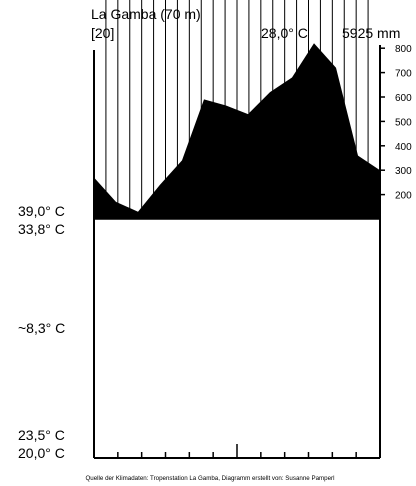 Image resolution: width=416 pixels, height=486 pixels. What do you see at coordinates (403, 122) in the screenshot?
I see `precipitation-tick-label: 500` at bounding box center [403, 122].